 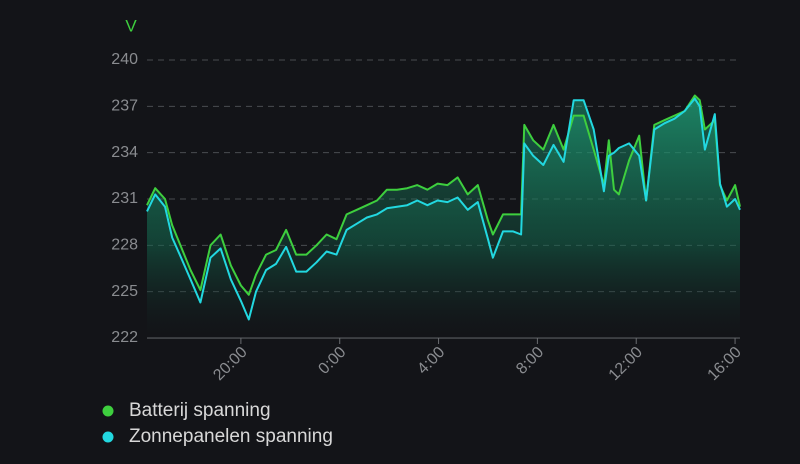 What do you see at coordinates (124, 198) in the screenshot?
I see `y-tick-label: 231` at bounding box center [124, 198].